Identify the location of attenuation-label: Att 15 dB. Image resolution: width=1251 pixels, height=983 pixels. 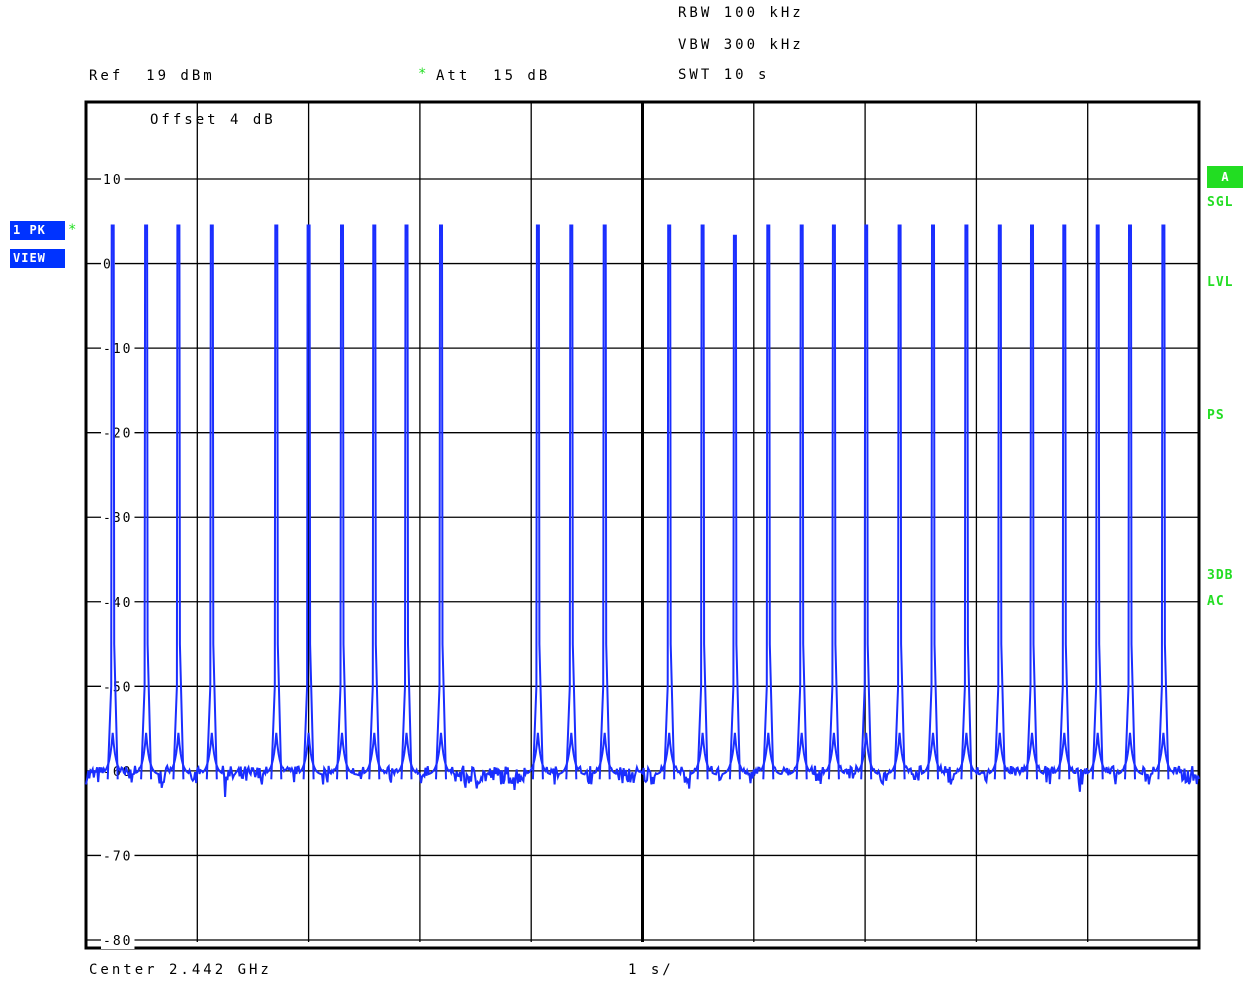
(493, 76).